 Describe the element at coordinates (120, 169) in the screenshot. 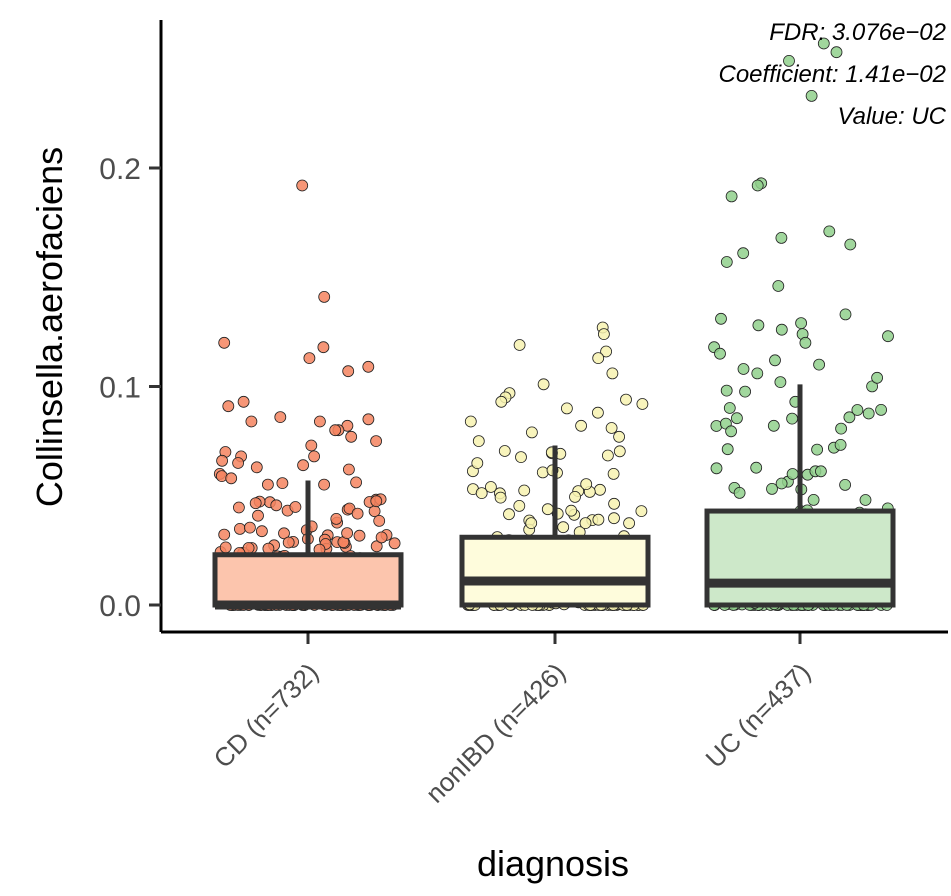

I see `y-tick-label: 0.2` at that location.